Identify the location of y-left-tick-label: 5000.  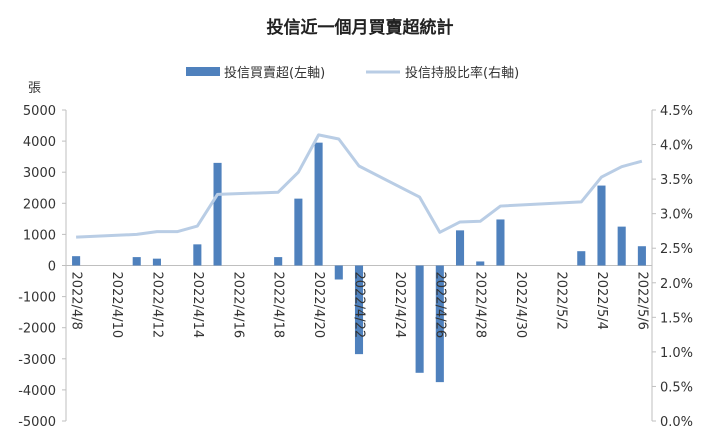
(39, 111).